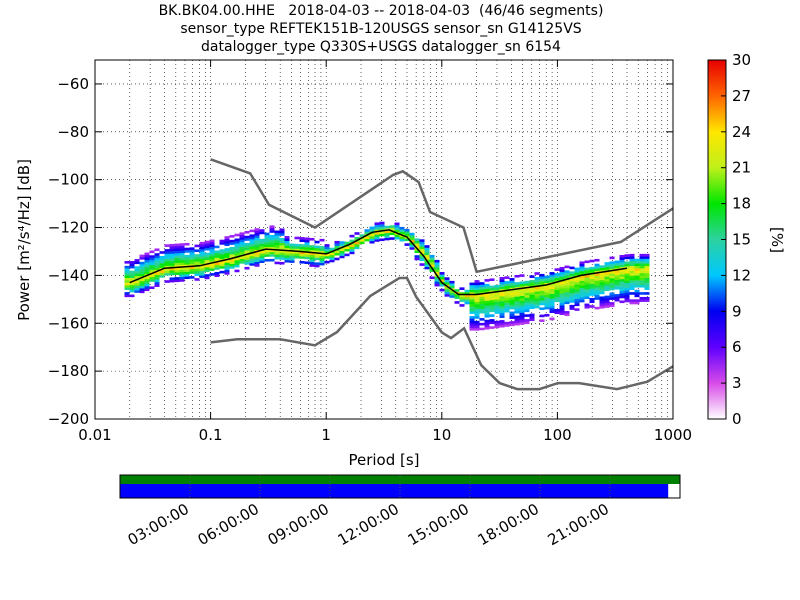  What do you see at coordinates (68, 180) in the screenshot?
I see `y-tick-label: −100` at bounding box center [68, 180].